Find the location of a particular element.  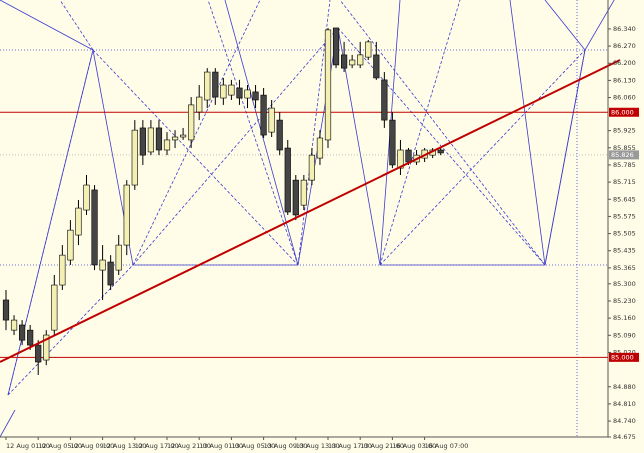

y-tick-label: 84.880 is located at coordinates (624, 387).